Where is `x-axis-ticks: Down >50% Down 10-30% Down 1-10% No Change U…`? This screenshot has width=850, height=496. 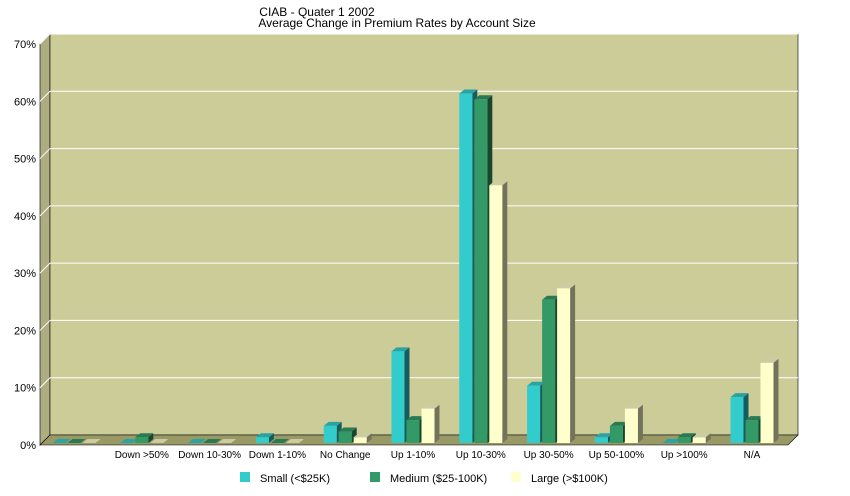
x-axis-ticks: Down >50% Down 10-30% Down 1-10% No Change U… is located at coordinates (438, 455).